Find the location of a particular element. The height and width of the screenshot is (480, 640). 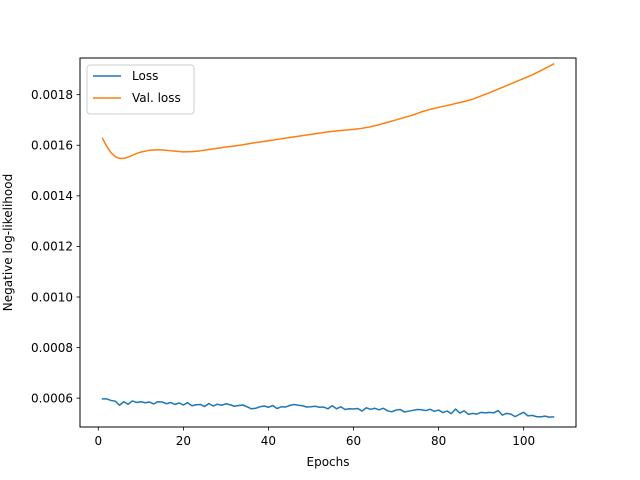

x-tick-label: 40 is located at coordinates (268, 441).